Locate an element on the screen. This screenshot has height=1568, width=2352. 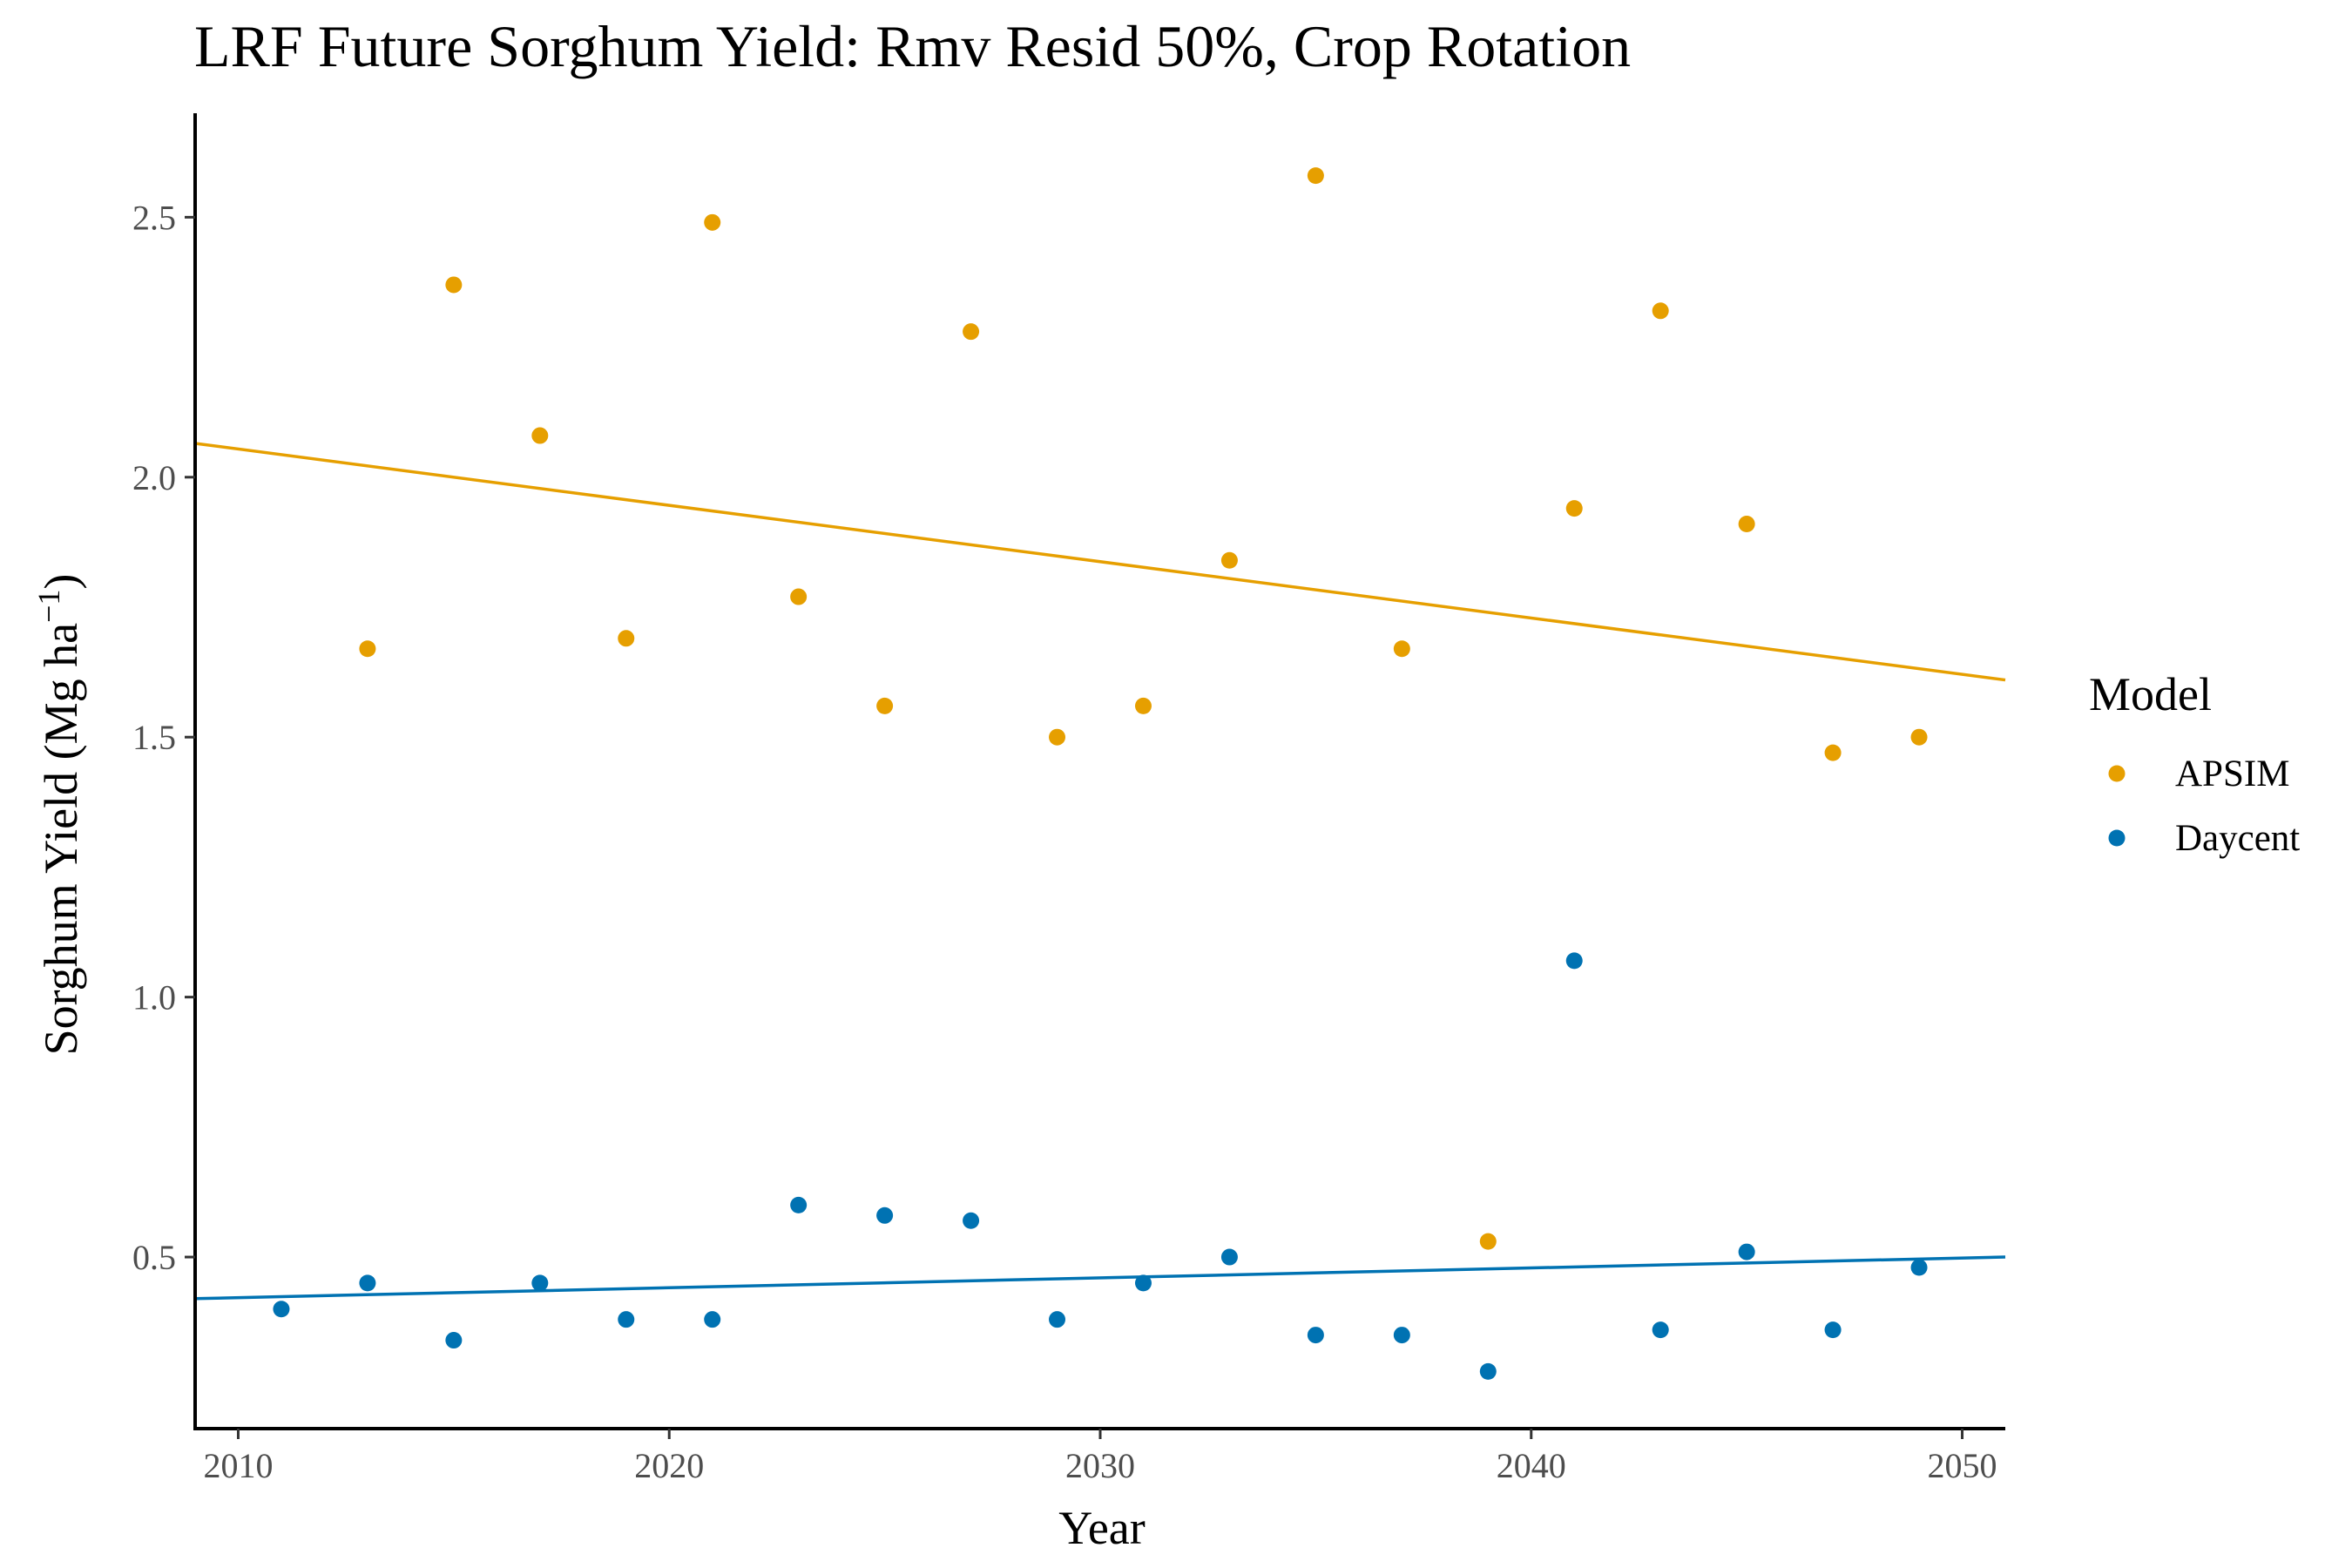
y-axis-title: Sorghum Yield (Mg ha−1) is located at coordinates (59, 815).